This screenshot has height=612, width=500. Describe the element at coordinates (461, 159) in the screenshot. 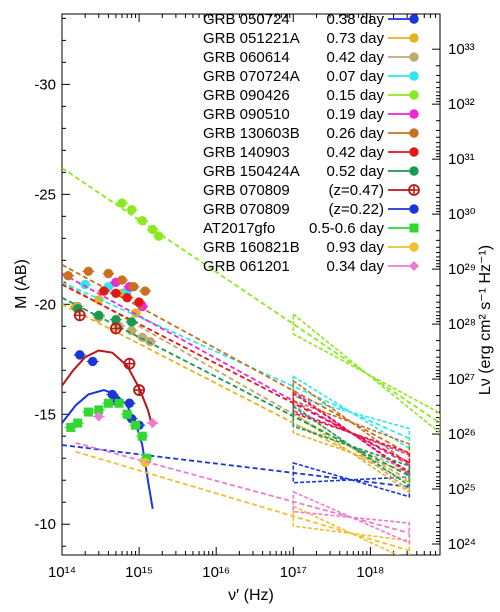

I see `y-tick-label-right: 10³¹` at that location.